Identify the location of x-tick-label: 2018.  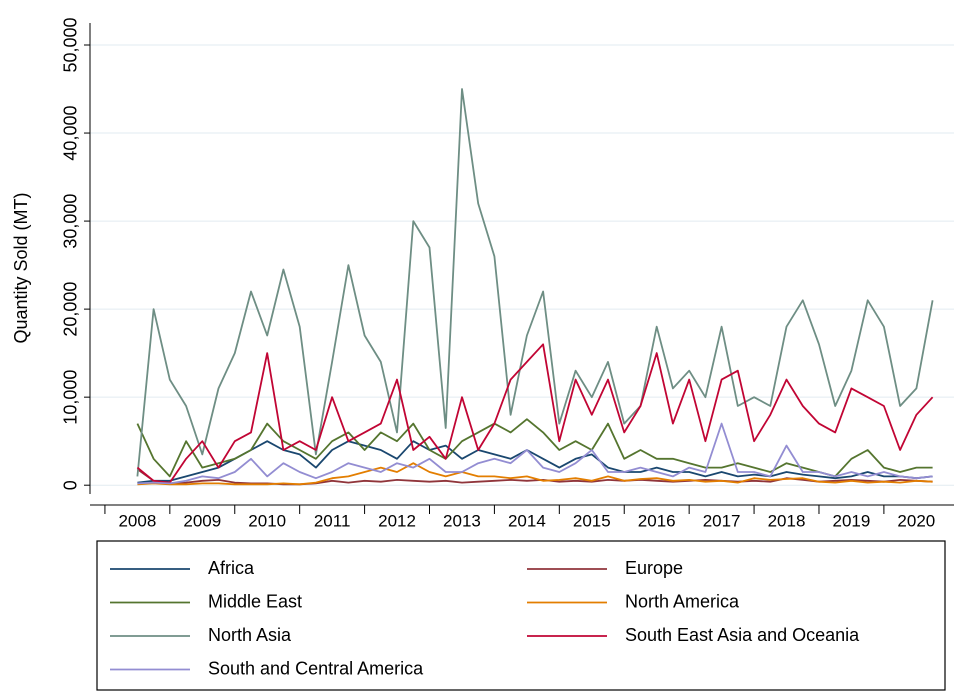
(787, 520).